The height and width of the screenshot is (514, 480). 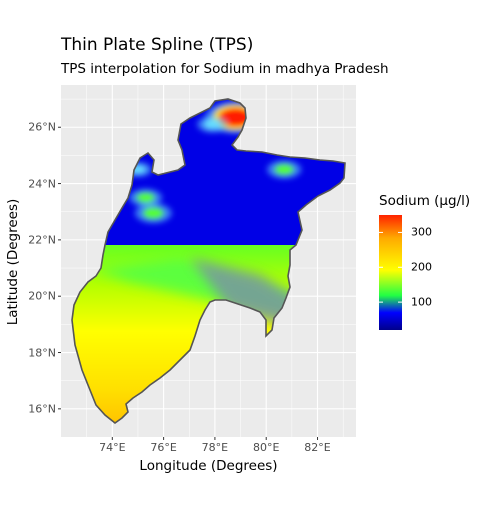 I want to click on y-tick-label: 26°N, so click(x=42, y=127).